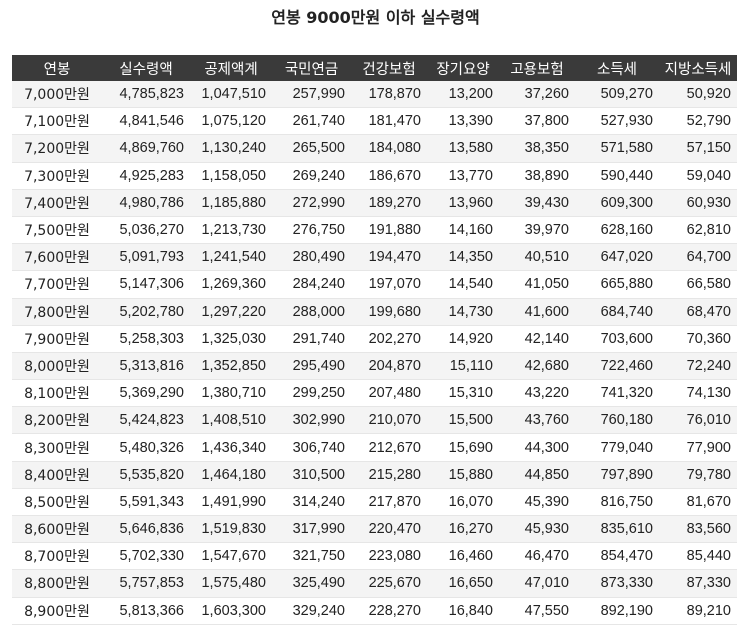  What do you see at coordinates (231, 502) in the screenshot?
I see `cell-total-deduction: 1,491,990` at bounding box center [231, 502].